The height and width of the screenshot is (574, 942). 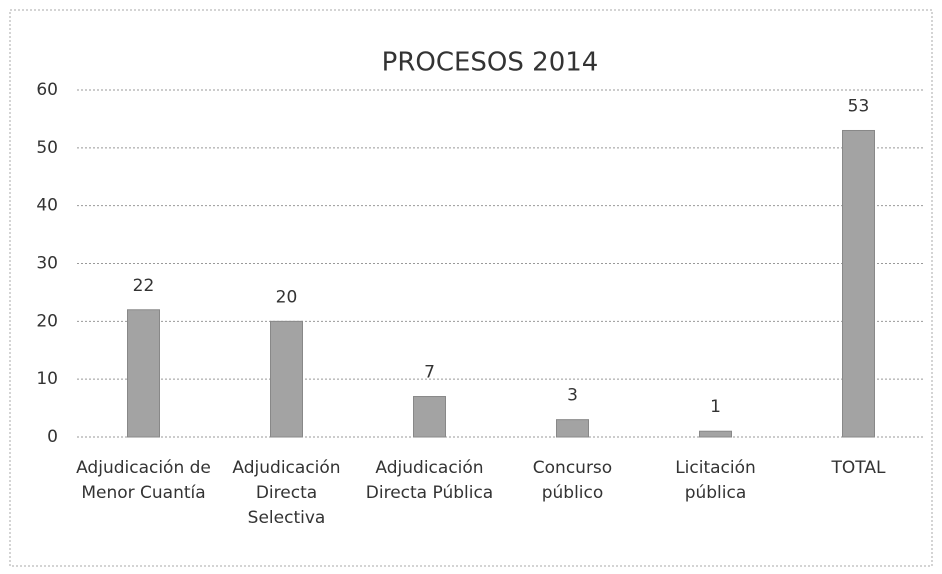 What do you see at coordinates (52, 437) in the screenshot?
I see `y-tick-label: 0` at bounding box center [52, 437].